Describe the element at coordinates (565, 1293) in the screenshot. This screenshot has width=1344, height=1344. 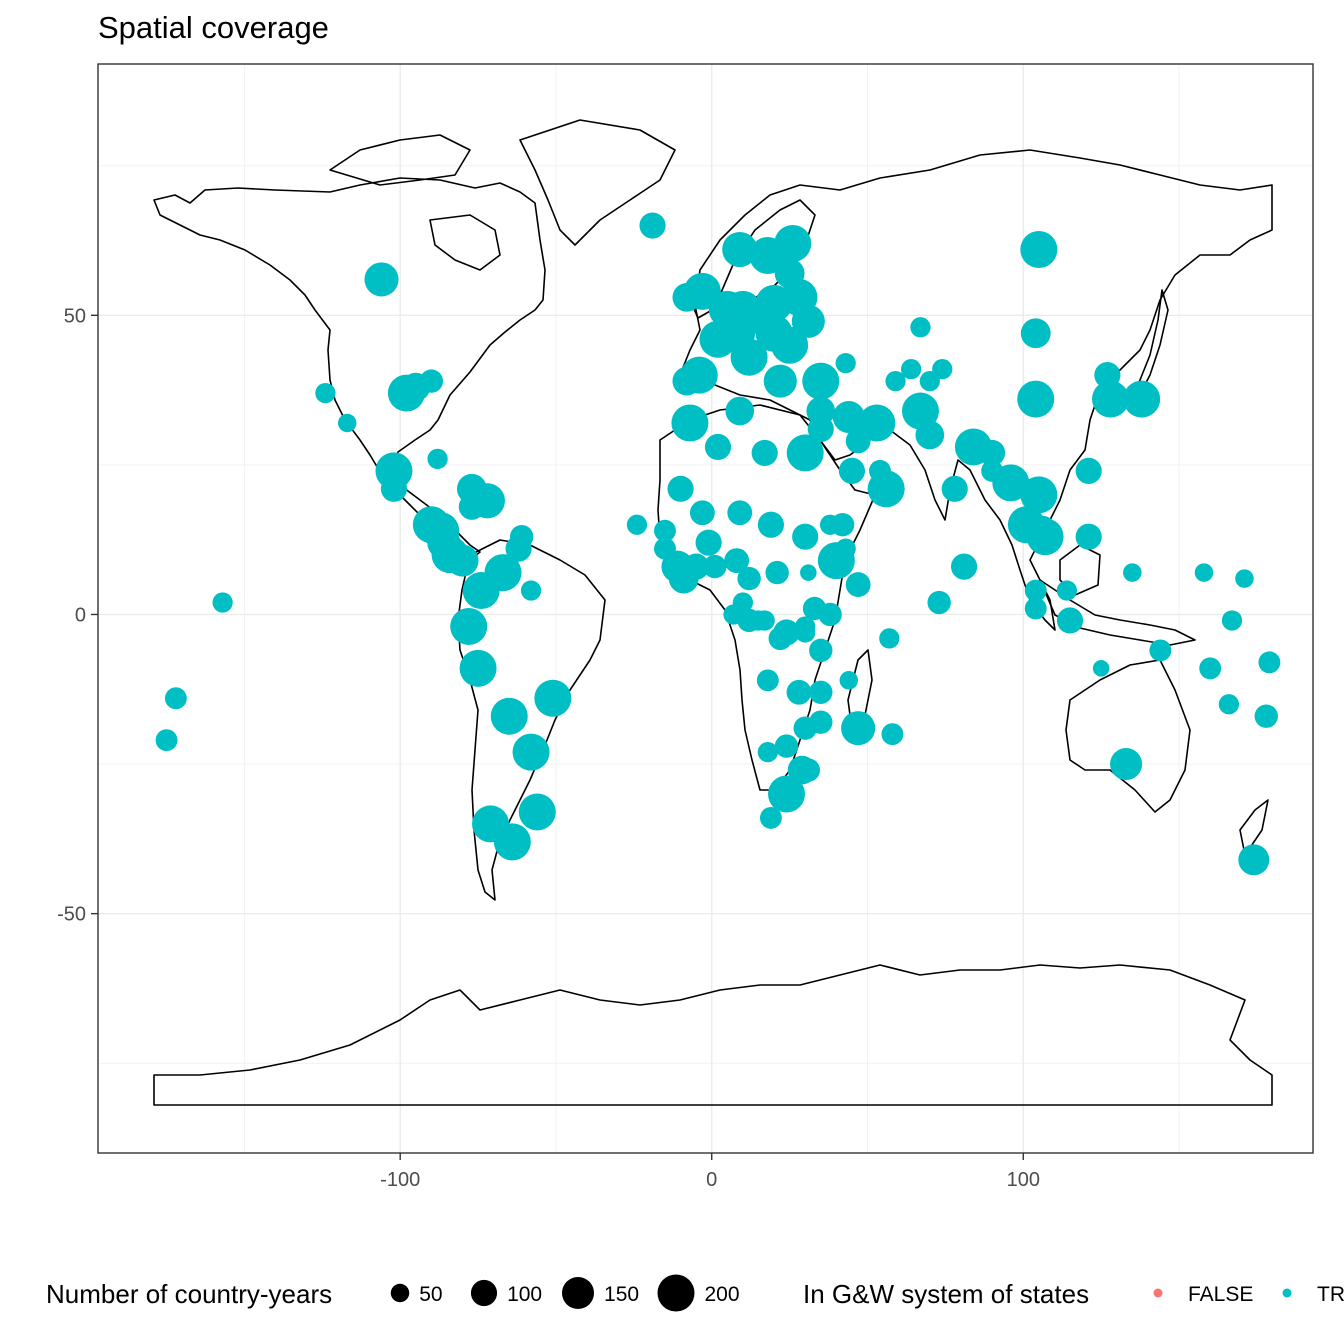
I see `size-legend-keys: 50 100 150 200` at that location.